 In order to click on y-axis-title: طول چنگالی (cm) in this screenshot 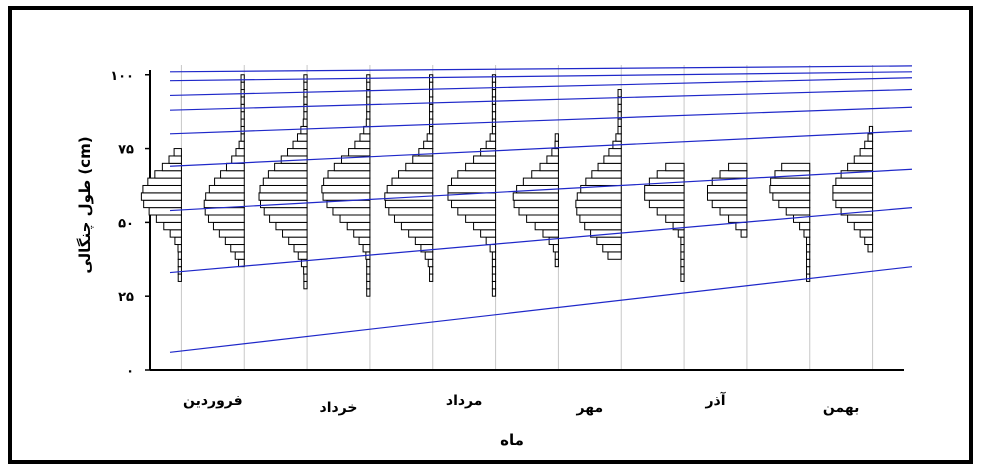, I will do `click(85, 204)`.